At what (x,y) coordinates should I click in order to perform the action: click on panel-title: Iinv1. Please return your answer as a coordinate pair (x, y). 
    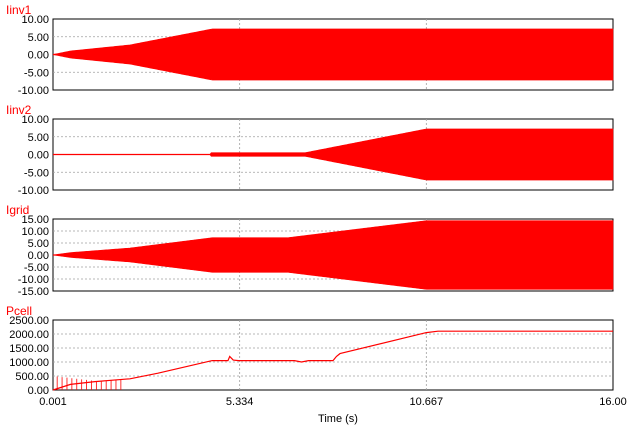
    Looking at the image, I should click on (19, 10).